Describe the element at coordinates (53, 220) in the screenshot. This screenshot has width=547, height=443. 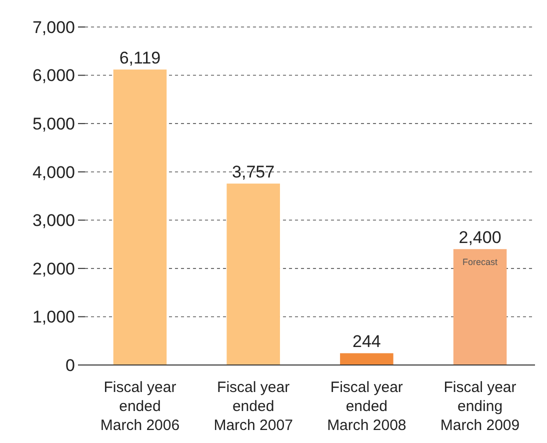
I see `y-tick-label: 3,000` at that location.